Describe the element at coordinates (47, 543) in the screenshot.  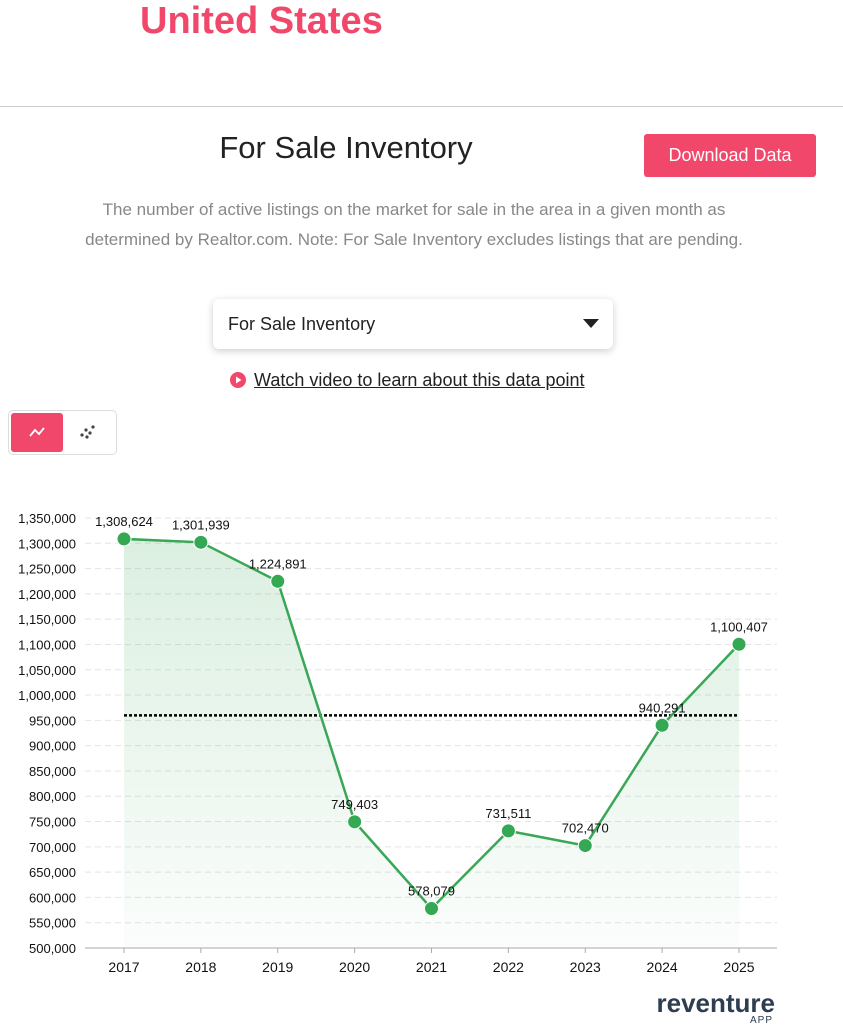
I see `y-tick-label: 1,300,000` at that location.